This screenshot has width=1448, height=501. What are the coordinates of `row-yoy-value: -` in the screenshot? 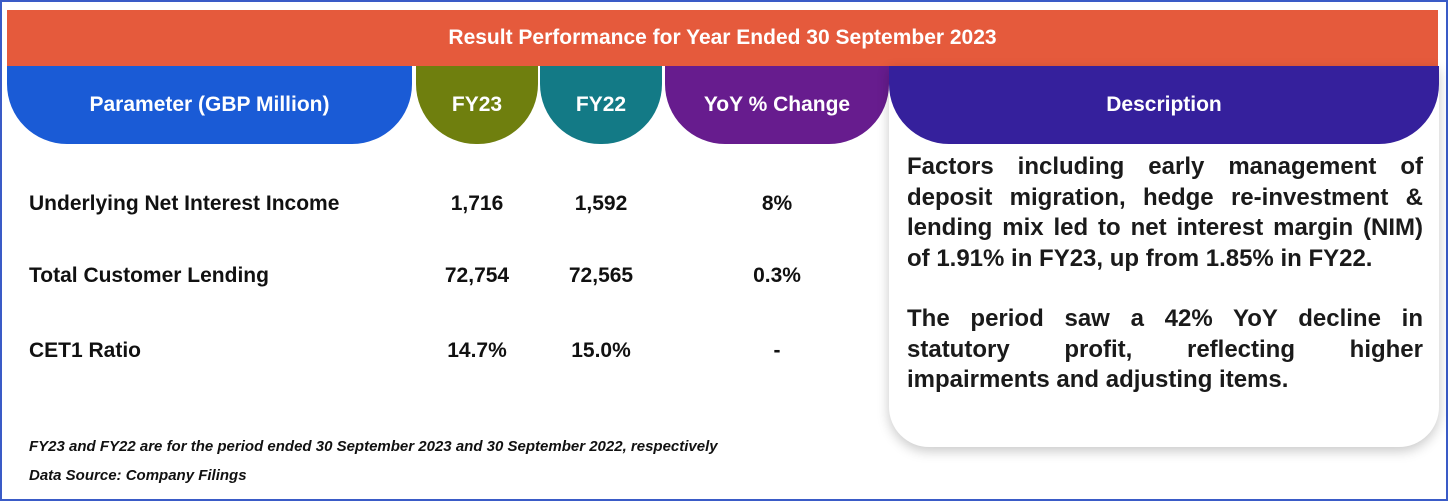 It's located at (777, 350).